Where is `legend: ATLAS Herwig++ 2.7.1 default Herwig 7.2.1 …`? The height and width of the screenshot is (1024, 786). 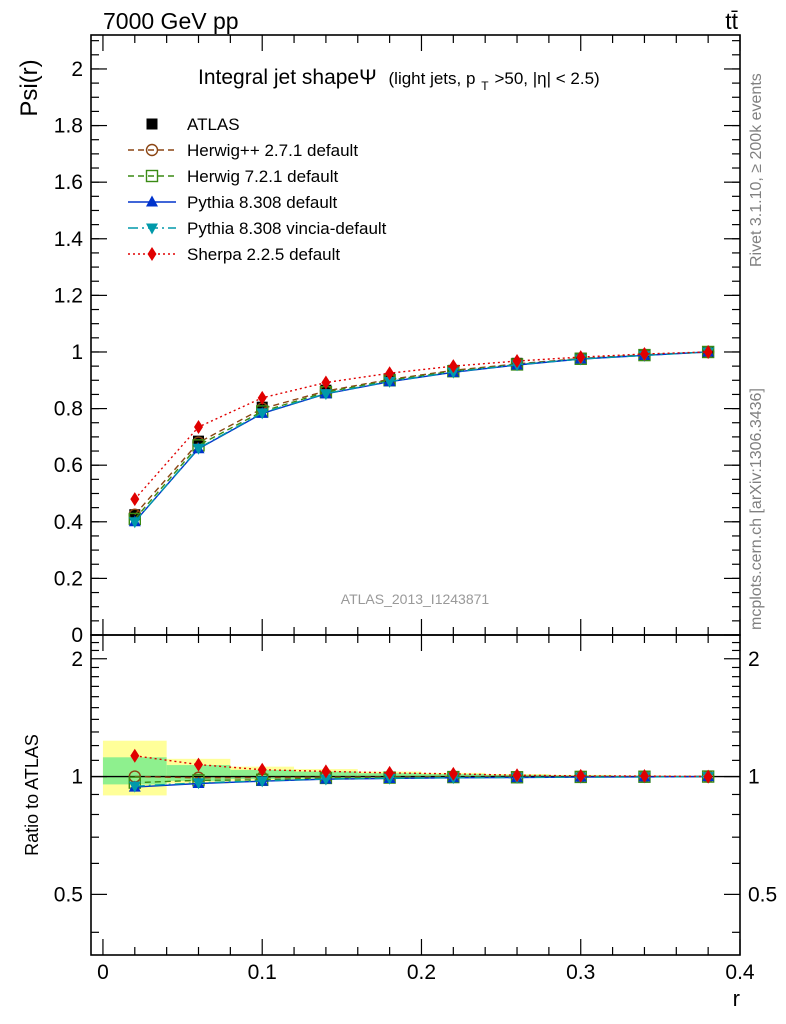 legend: ATLAS Herwig++ 2.7.1 default Herwig 7.2.1 … is located at coordinates (257, 189).